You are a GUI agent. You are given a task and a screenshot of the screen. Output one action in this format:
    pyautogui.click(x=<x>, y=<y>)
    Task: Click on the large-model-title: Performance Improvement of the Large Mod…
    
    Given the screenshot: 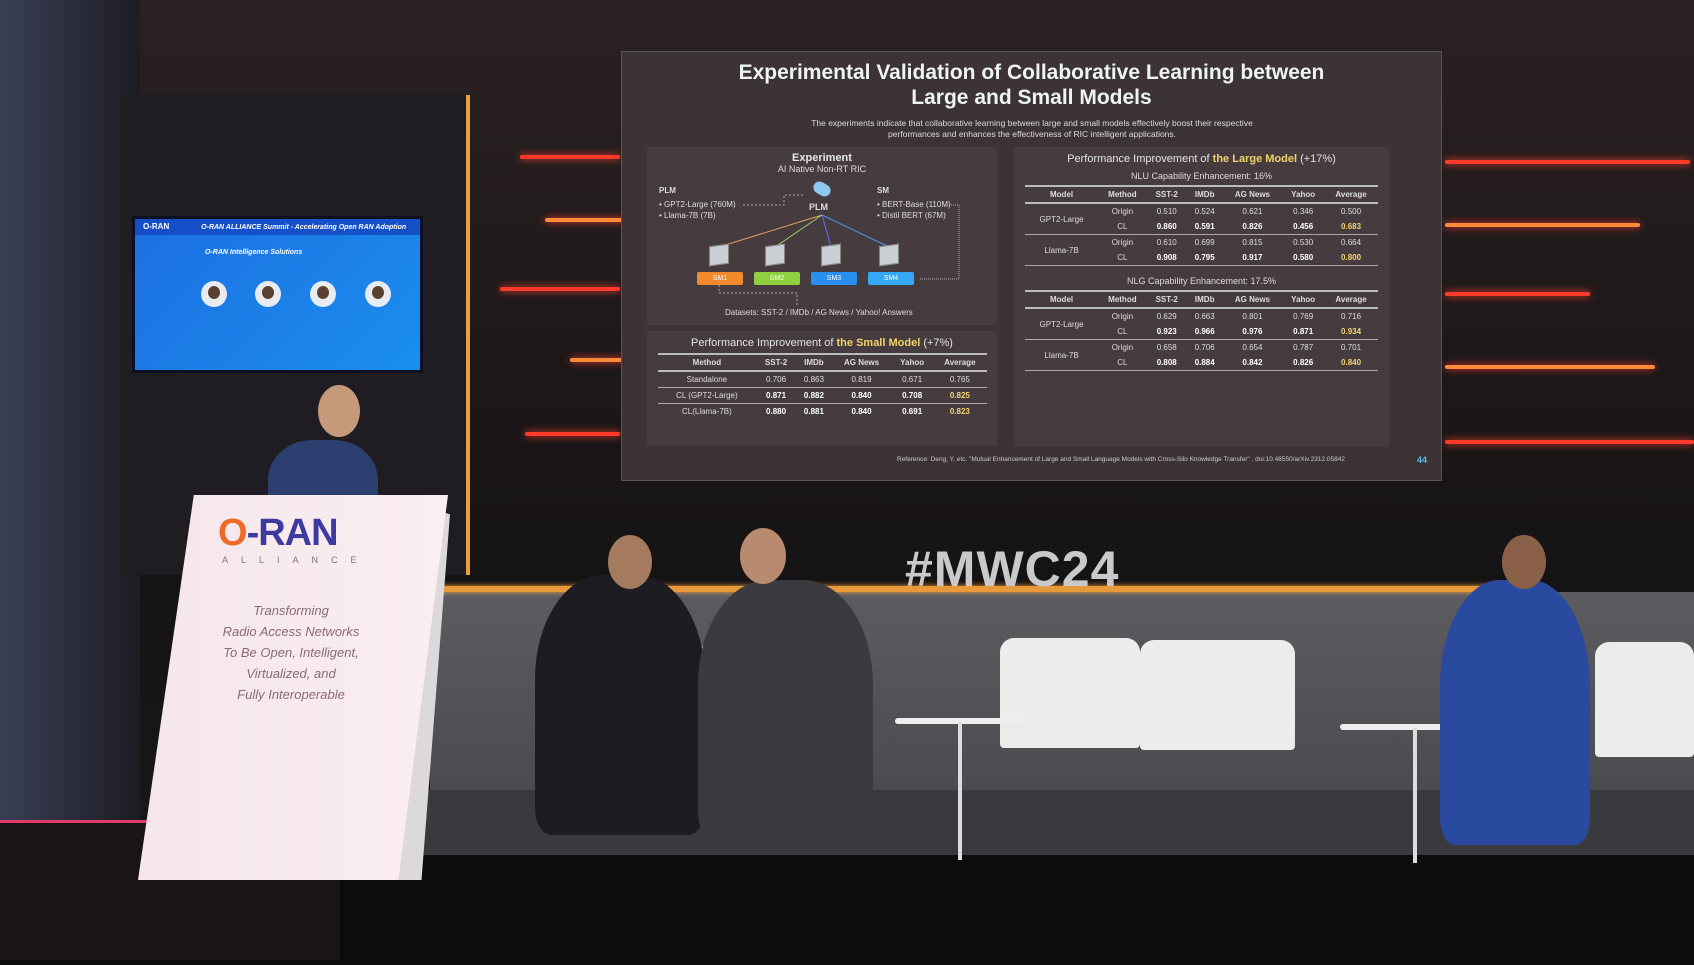 What is the action you would take?
    pyautogui.click(x=1201, y=159)
    